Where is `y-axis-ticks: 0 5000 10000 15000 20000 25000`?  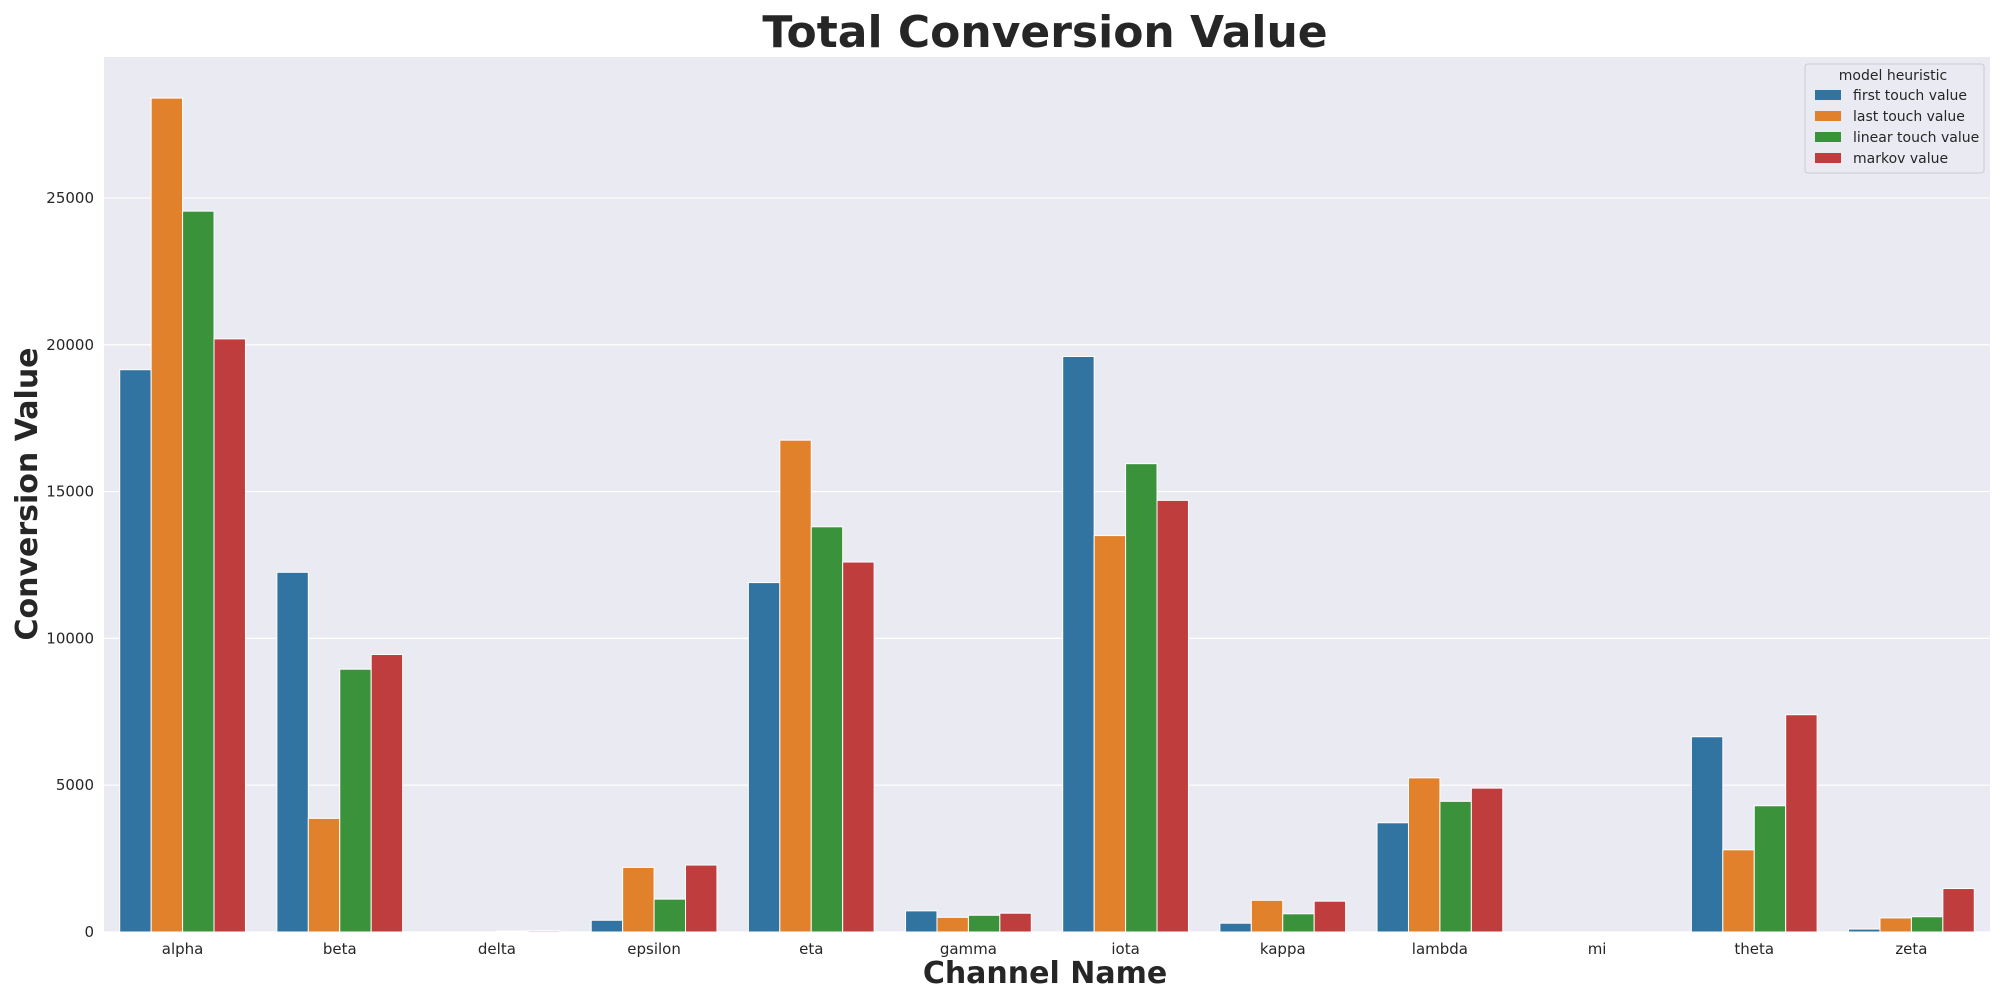 y-axis-ticks: 0 5000 10000 15000 20000 25000 is located at coordinates (70, 565).